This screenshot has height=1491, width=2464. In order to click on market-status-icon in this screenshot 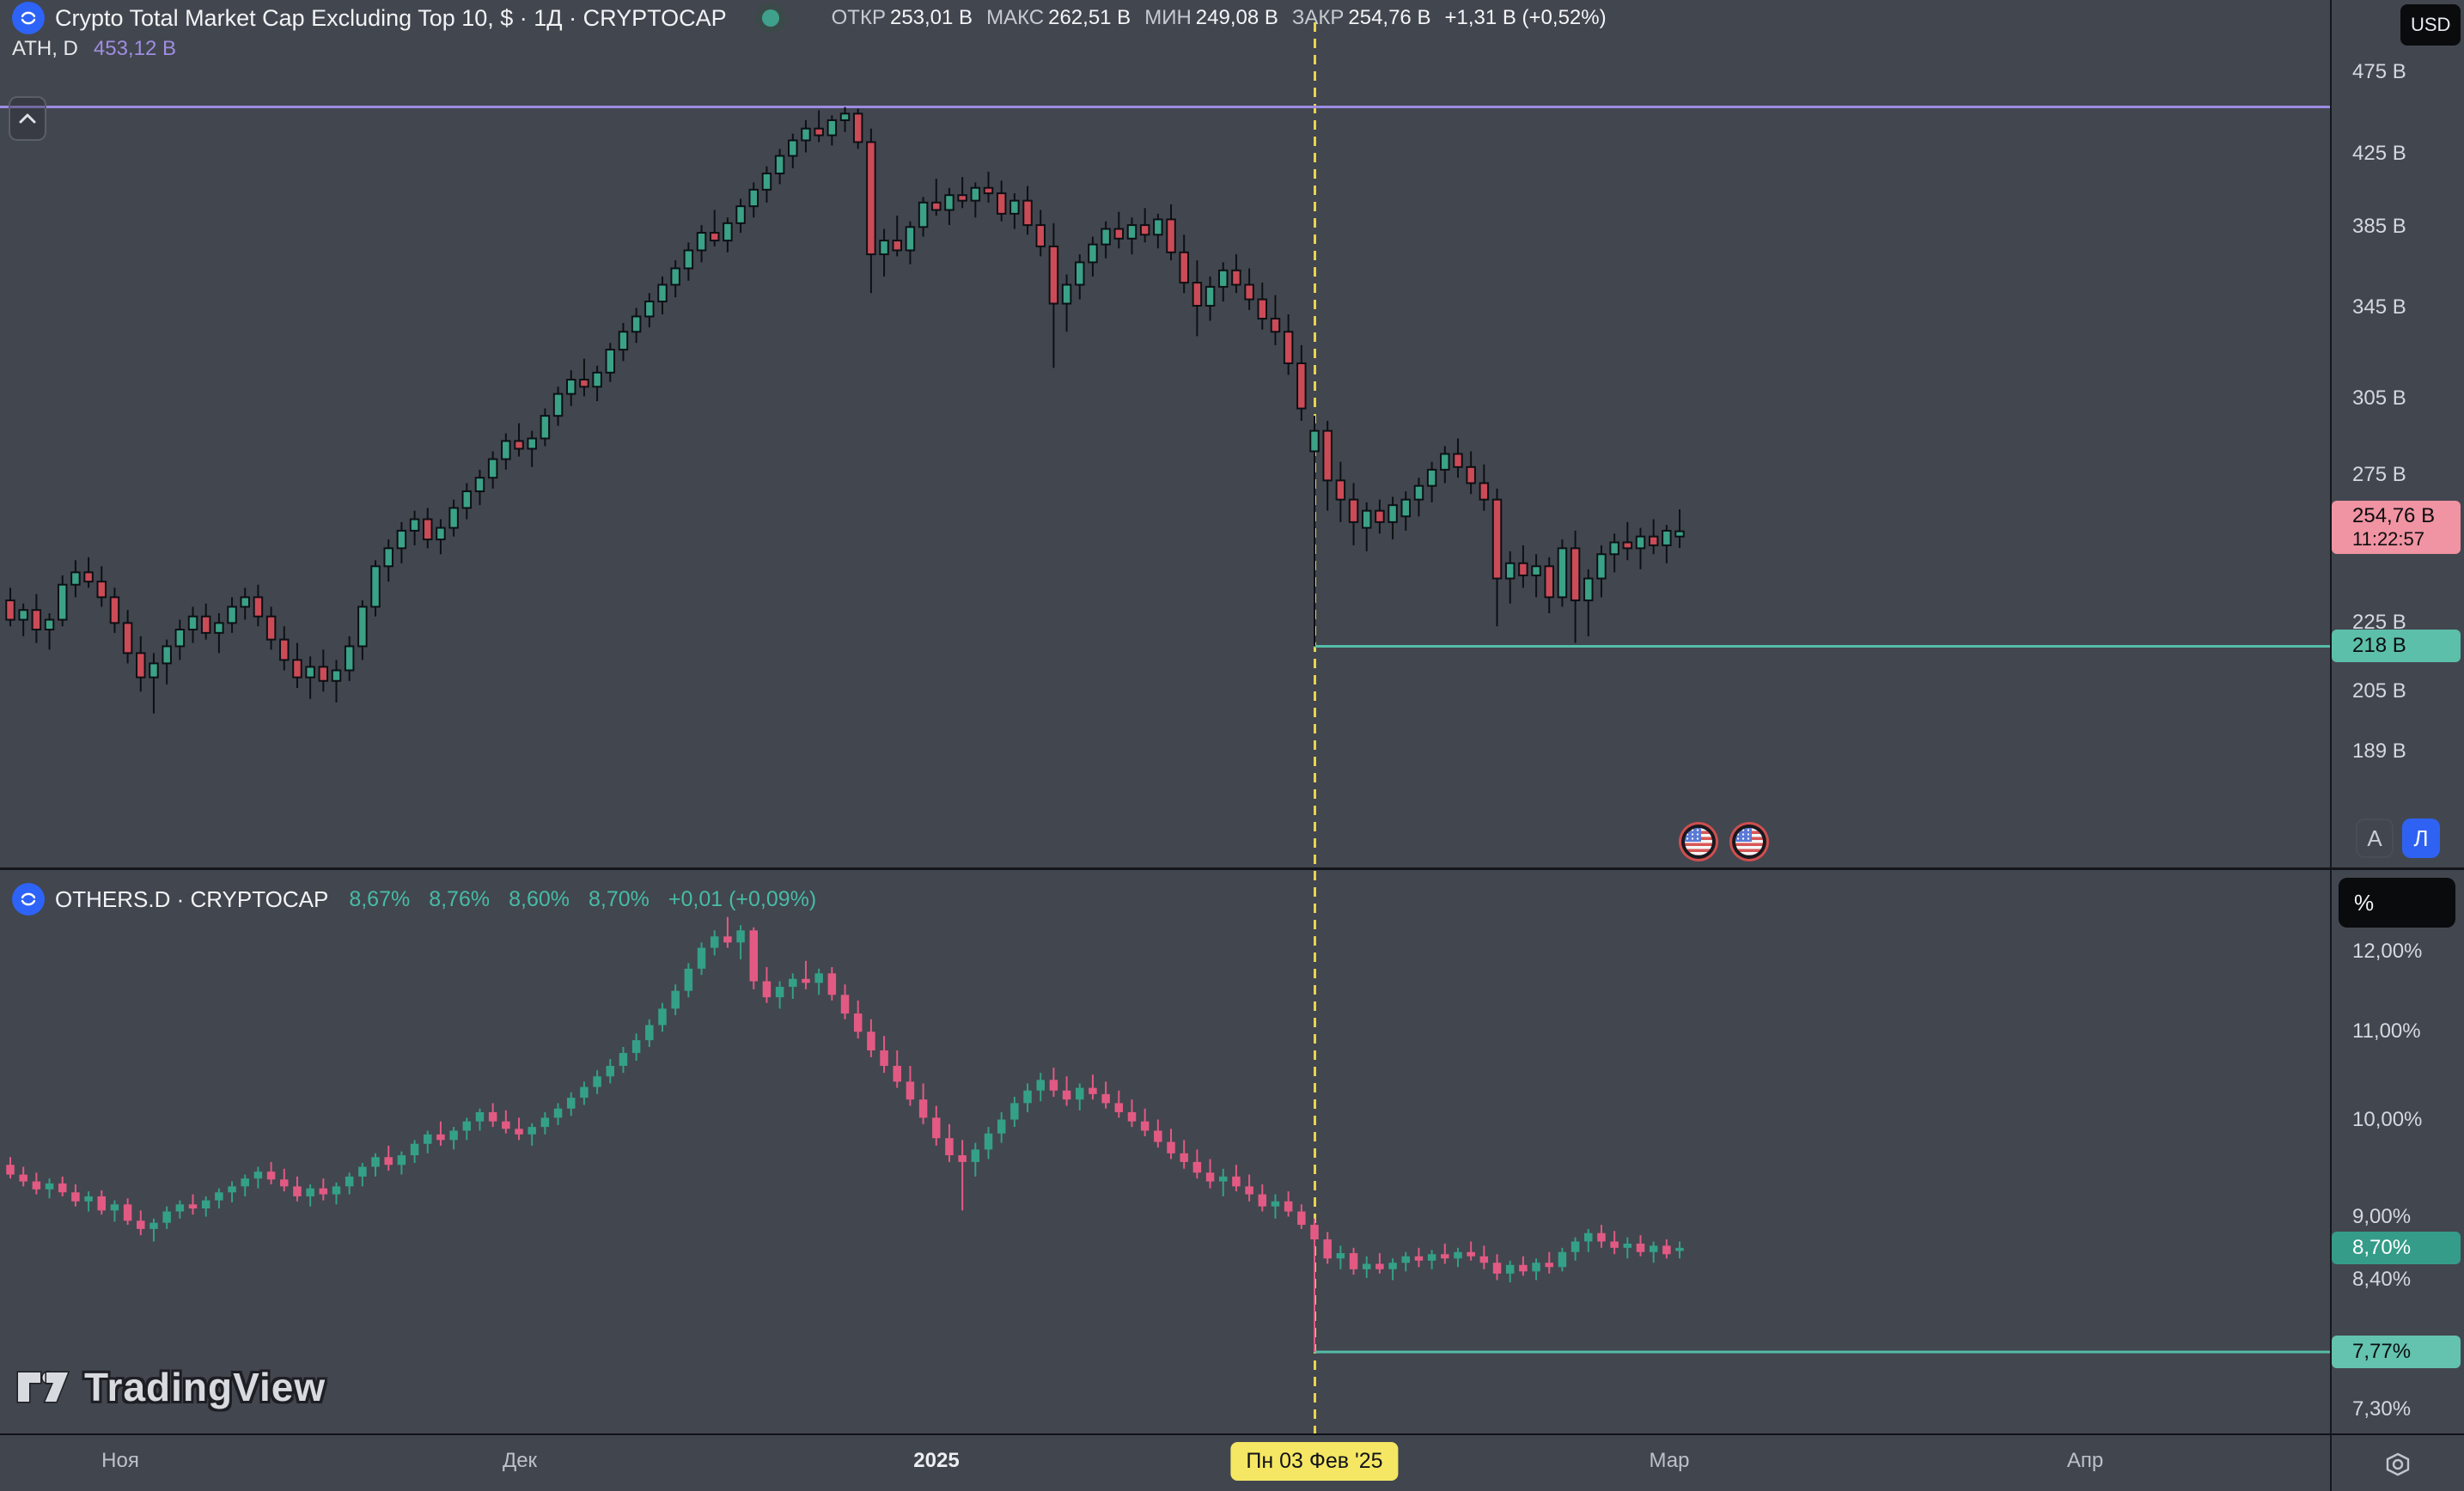, I will do `click(770, 18)`.